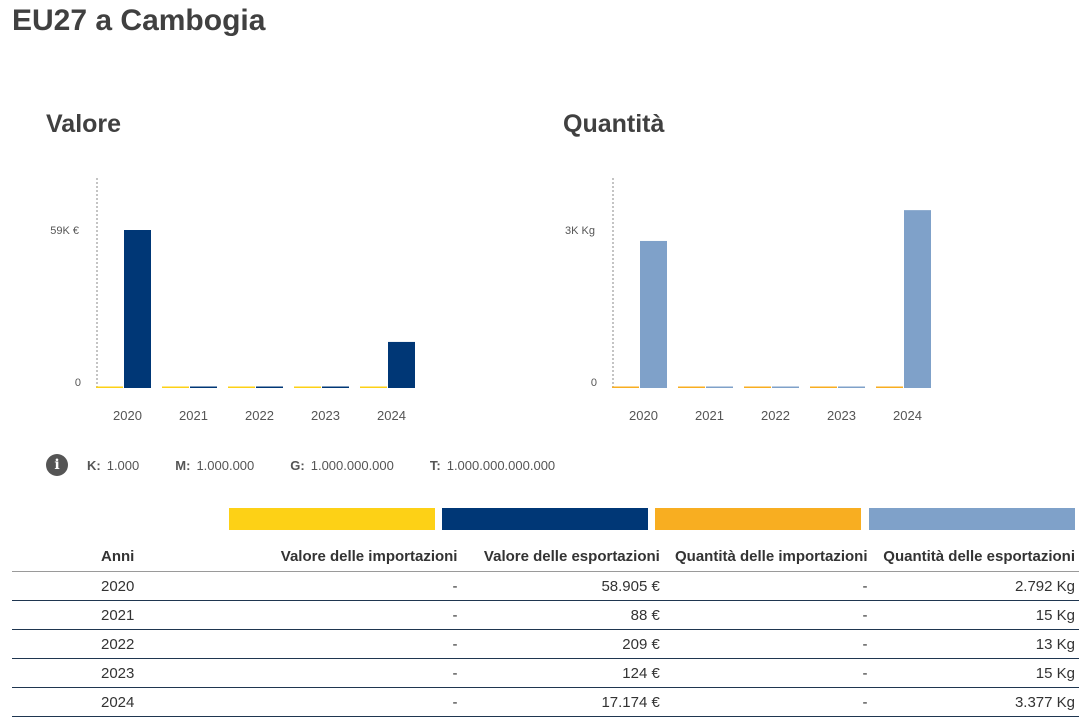 The height and width of the screenshot is (727, 1086). I want to click on header-import-value: Valore delle importazioni, so click(332, 556).